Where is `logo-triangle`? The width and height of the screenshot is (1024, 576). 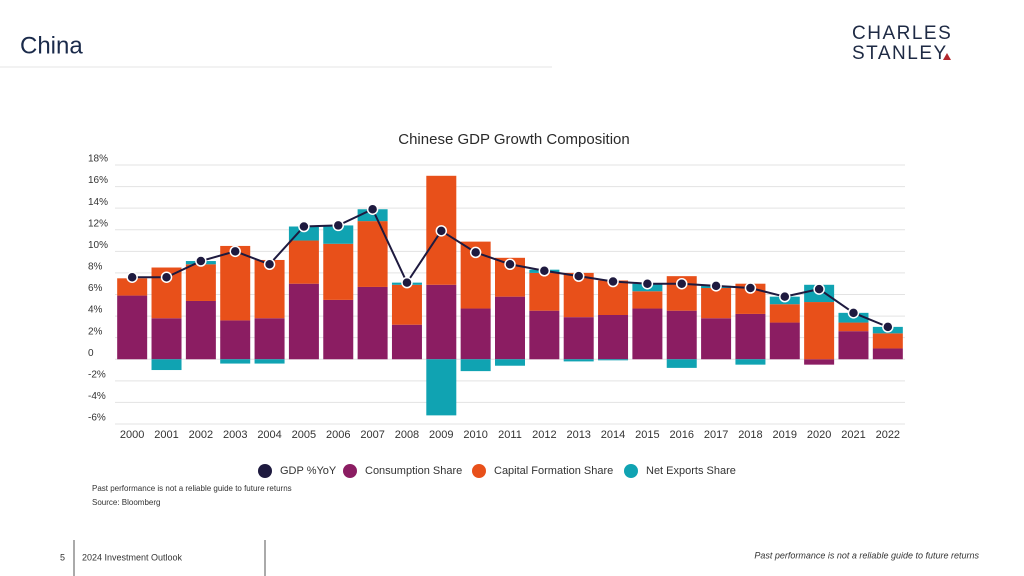
logo-triangle is located at coordinates (947, 56).